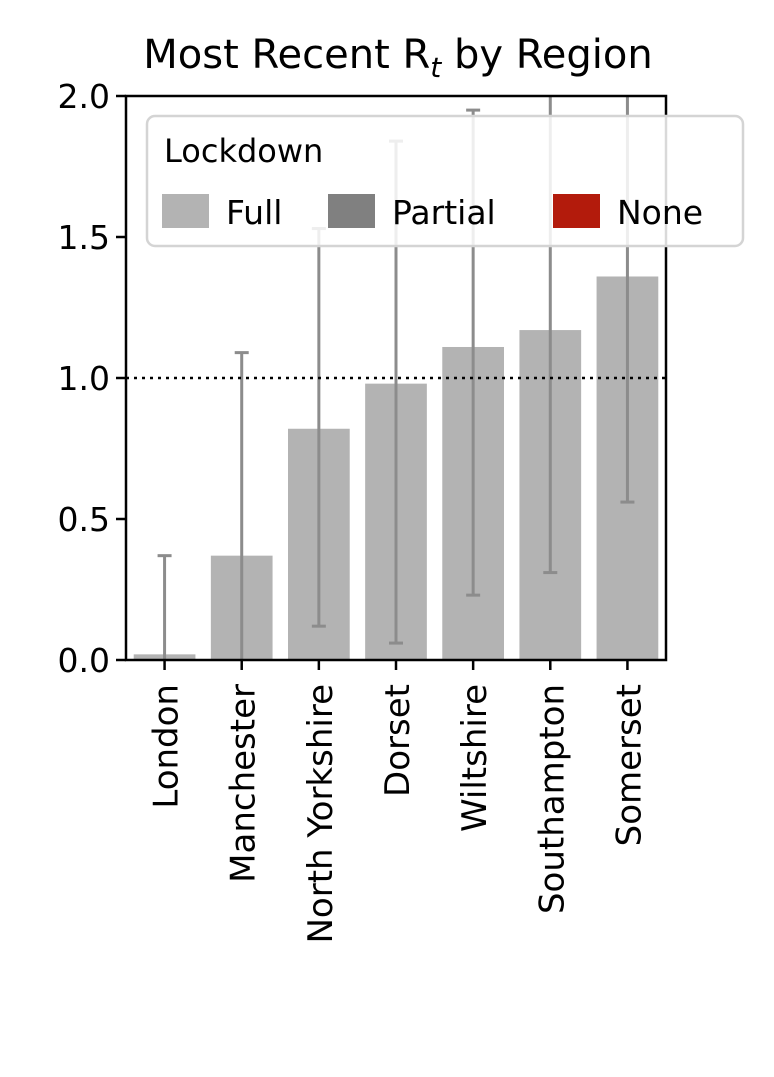 This screenshot has width=774, height=1077. Describe the element at coordinates (84, 378) in the screenshot. I see `y-tick-label: 1.0` at that location.